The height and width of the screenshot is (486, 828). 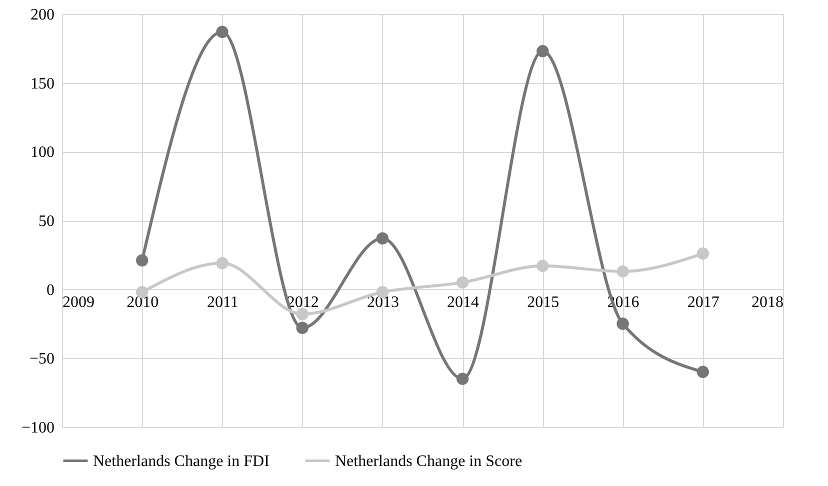 What do you see at coordinates (42, 83) in the screenshot?
I see `y-tick-label: 150` at bounding box center [42, 83].